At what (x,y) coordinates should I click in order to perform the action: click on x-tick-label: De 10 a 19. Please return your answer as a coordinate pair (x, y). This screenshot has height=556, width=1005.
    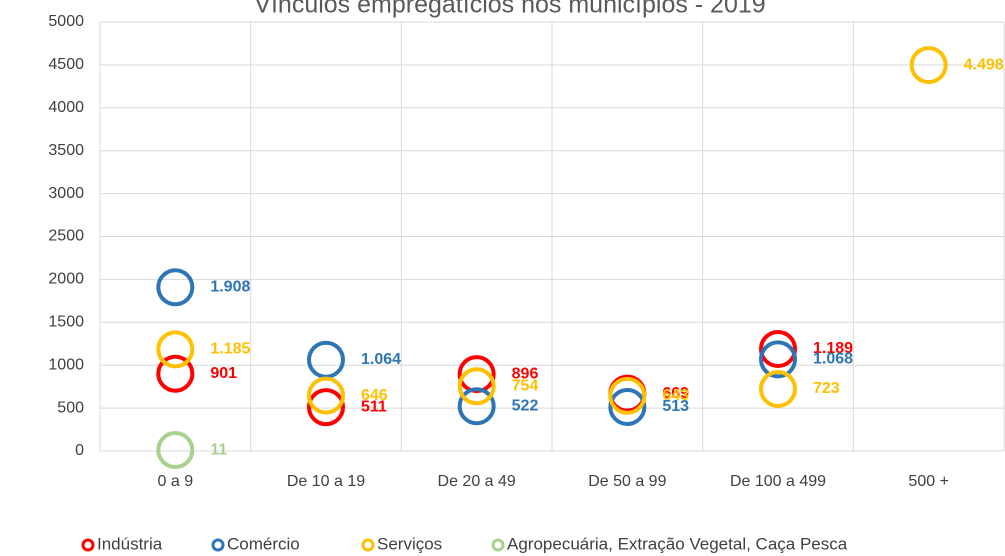
    Looking at the image, I should click on (326, 481).